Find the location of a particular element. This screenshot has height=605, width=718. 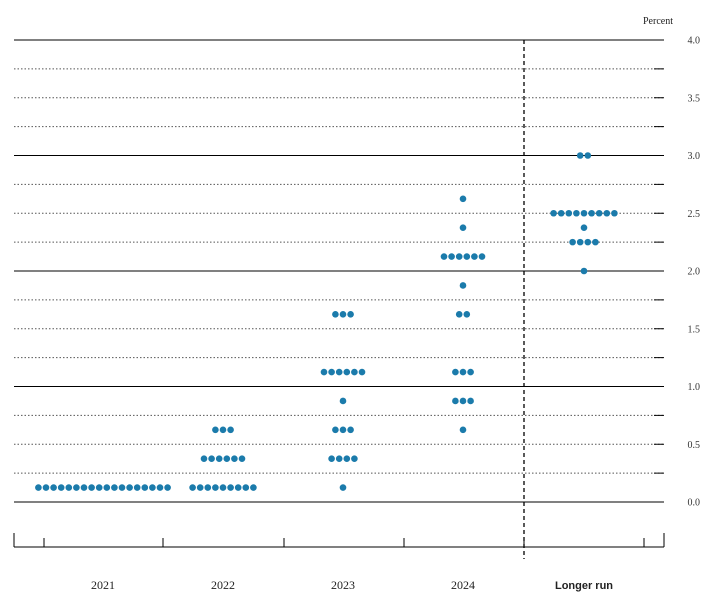

y-axis-unit-label: Percent is located at coordinates (658, 21).